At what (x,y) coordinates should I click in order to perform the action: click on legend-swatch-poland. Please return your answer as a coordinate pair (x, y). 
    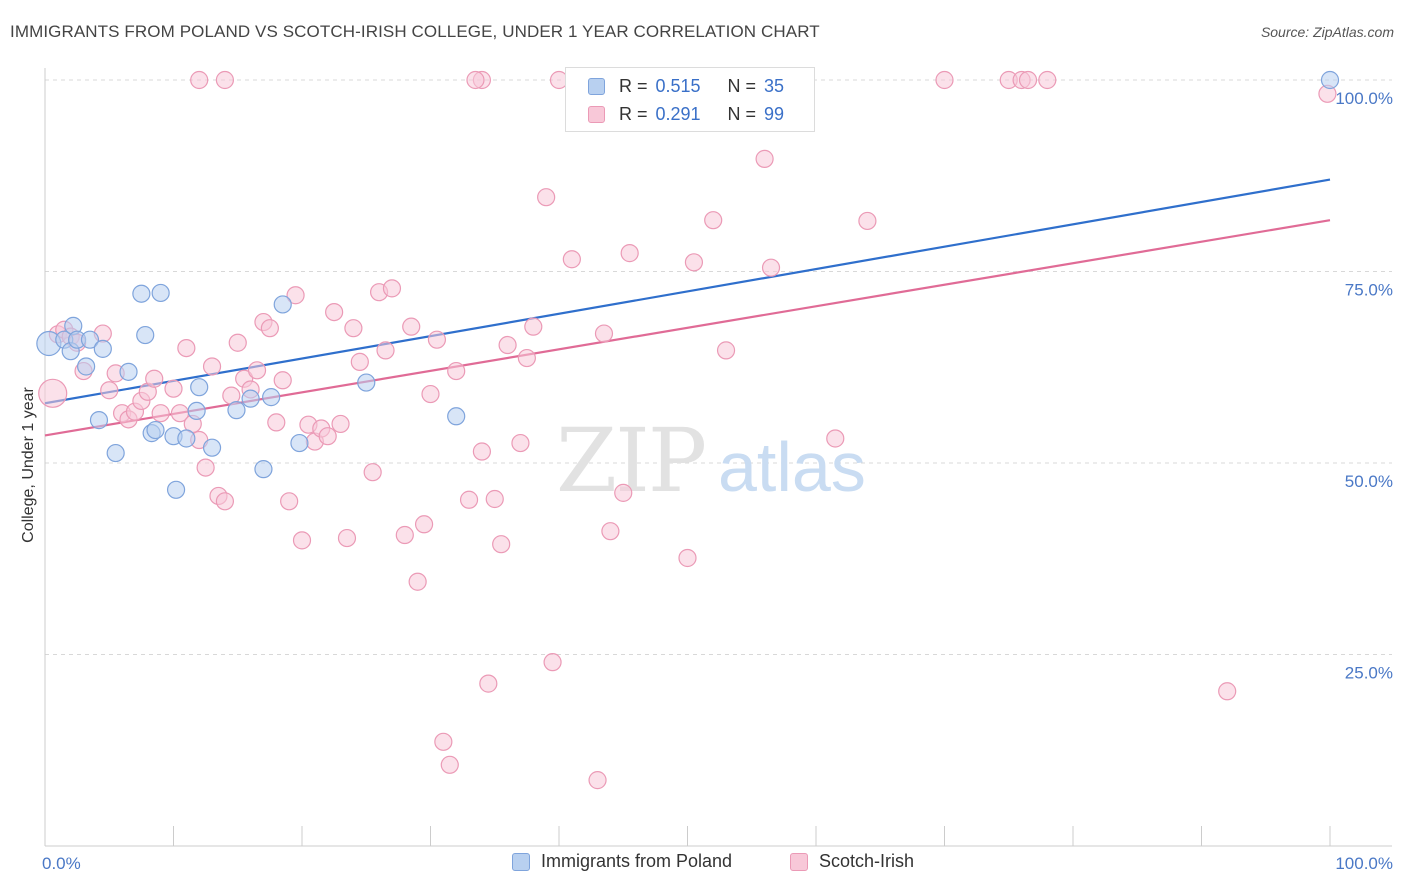
    Looking at the image, I should click on (596, 86).